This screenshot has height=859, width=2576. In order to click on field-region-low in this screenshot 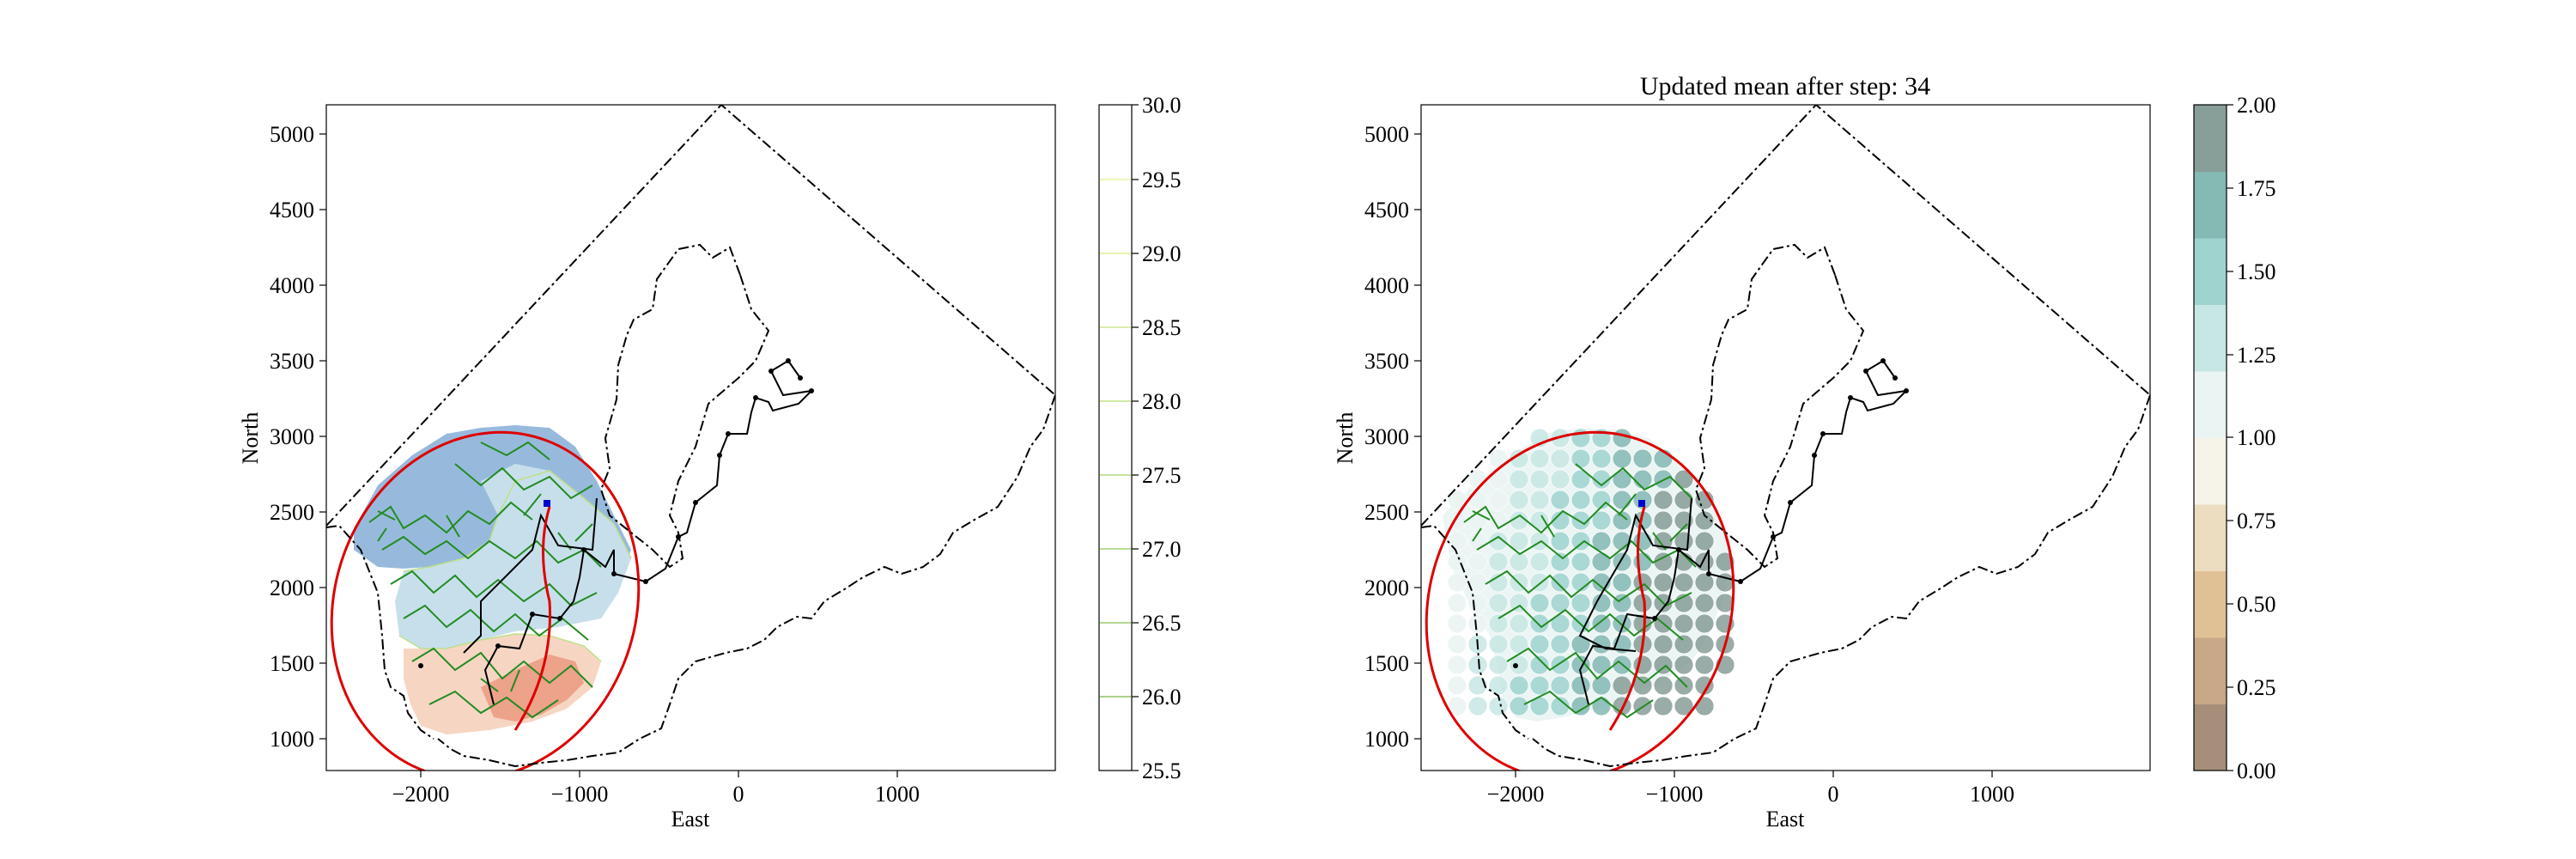, I will do `click(532, 689)`.